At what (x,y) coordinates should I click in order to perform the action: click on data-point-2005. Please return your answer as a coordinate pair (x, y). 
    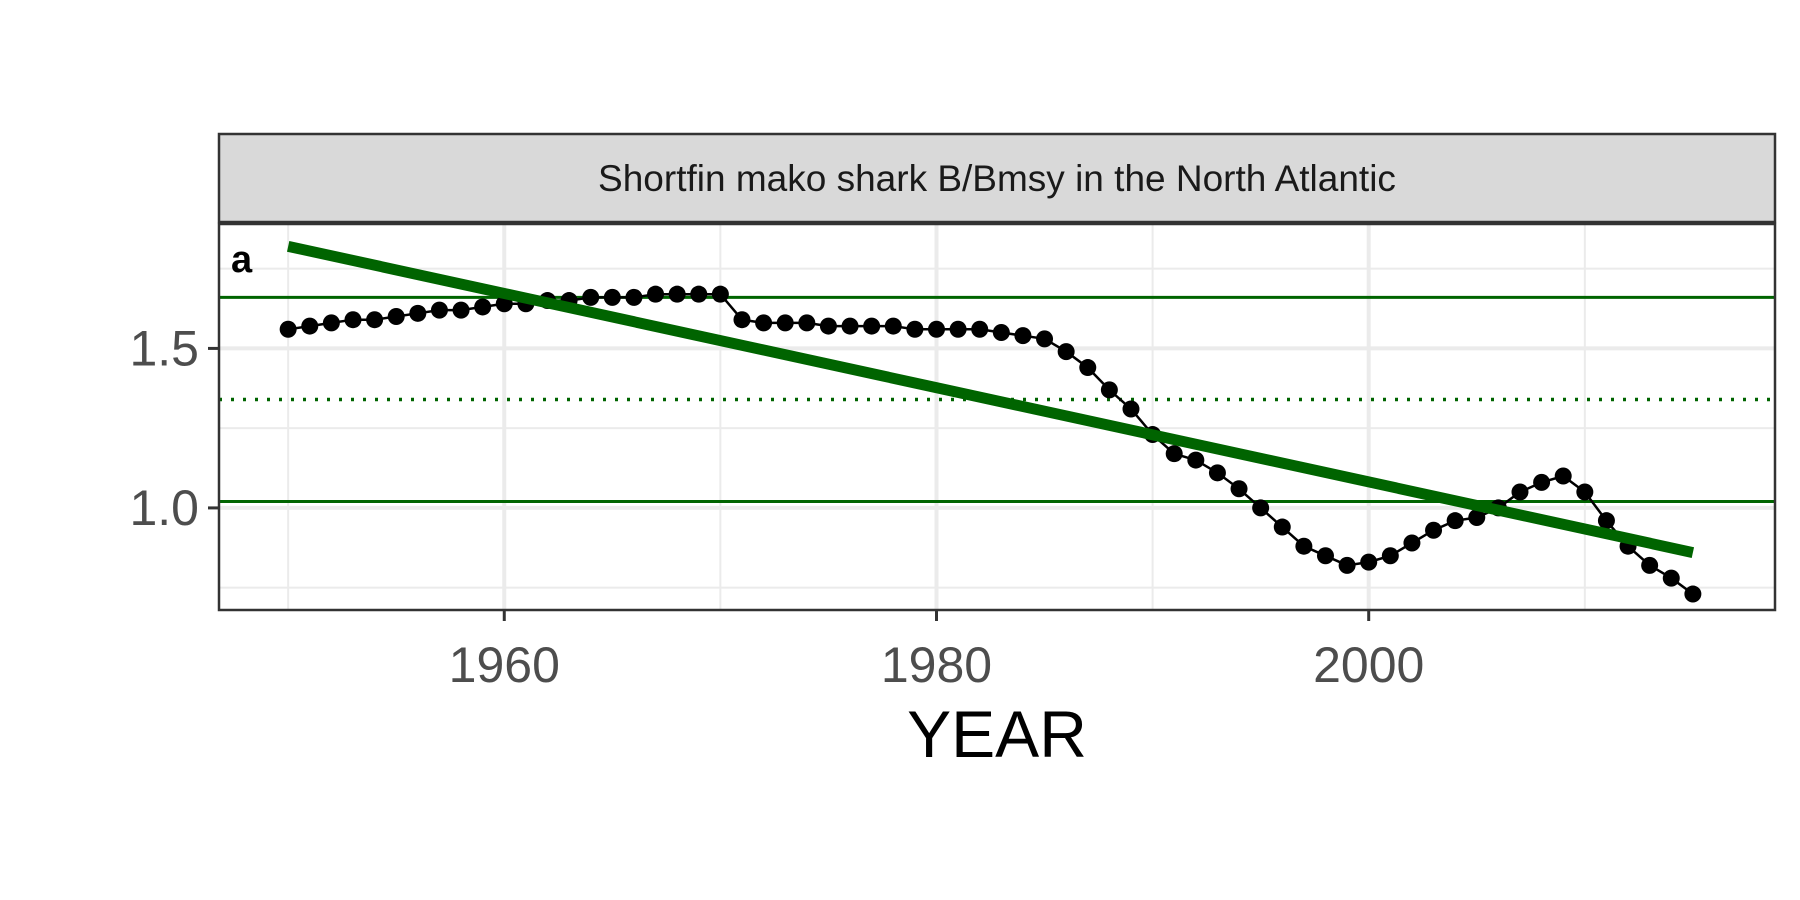
    Looking at the image, I should click on (1477, 517).